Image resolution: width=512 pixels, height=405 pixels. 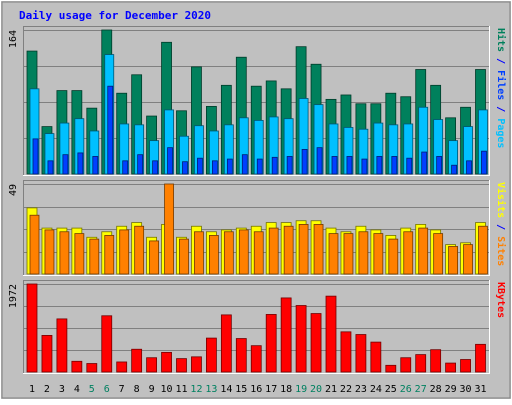 What do you see at coordinates (226, 389) in the screenshot?
I see `x-tick-label-day-14: 14` at bounding box center [226, 389].